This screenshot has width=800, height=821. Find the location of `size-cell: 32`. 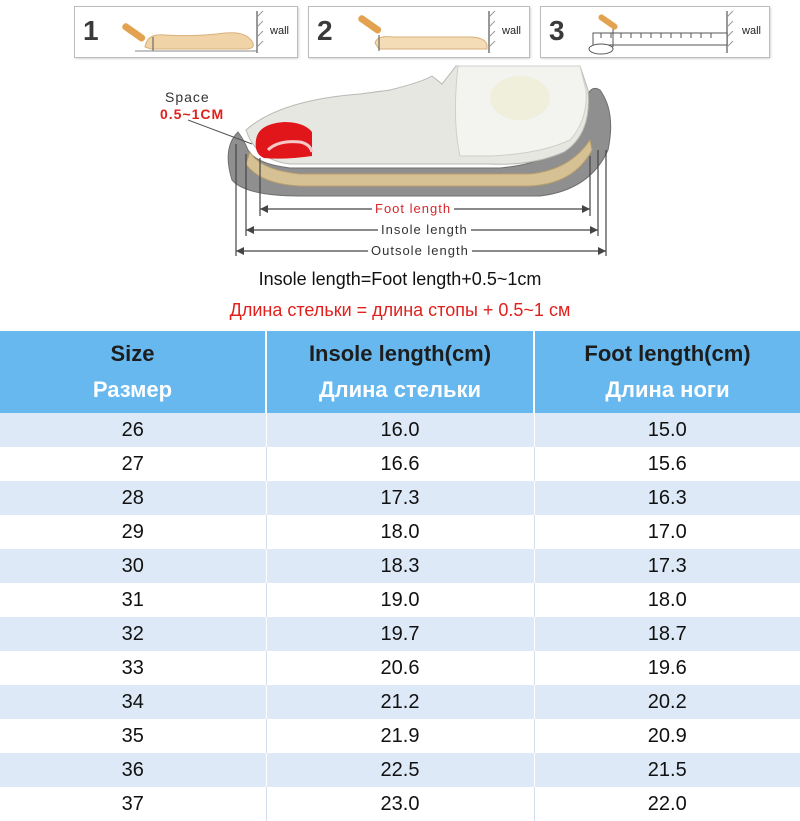

size-cell: 32 is located at coordinates (133, 634).